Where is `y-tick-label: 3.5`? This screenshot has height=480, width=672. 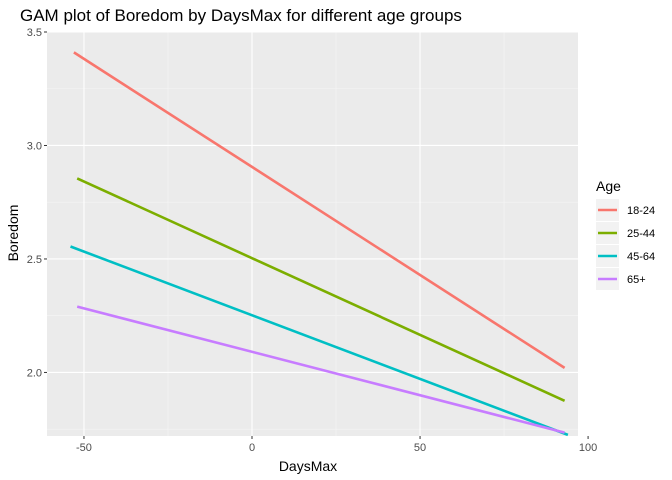
y-tick-label: 3.5 is located at coordinates (34, 33).